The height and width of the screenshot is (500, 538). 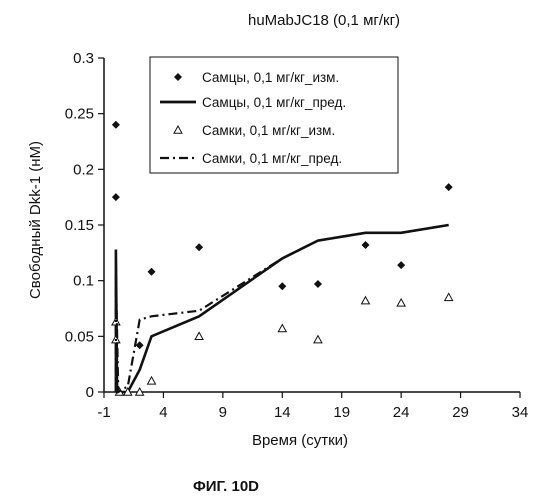 What do you see at coordinates (341, 412) in the screenshot?
I see `x-tick-label: 19` at bounding box center [341, 412].